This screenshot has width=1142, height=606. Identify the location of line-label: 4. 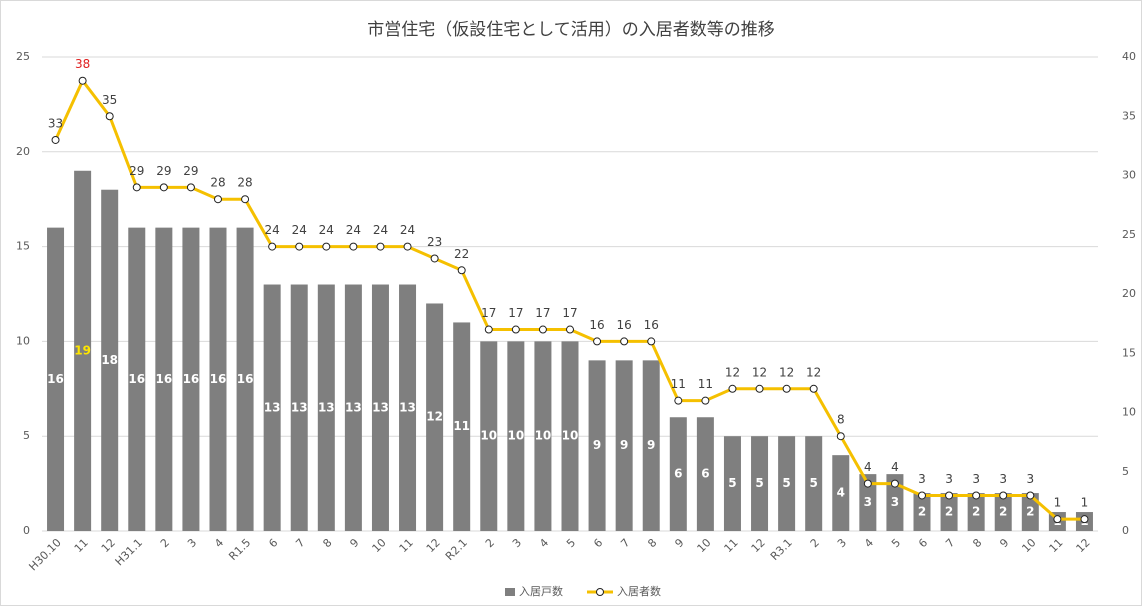
(895, 467).